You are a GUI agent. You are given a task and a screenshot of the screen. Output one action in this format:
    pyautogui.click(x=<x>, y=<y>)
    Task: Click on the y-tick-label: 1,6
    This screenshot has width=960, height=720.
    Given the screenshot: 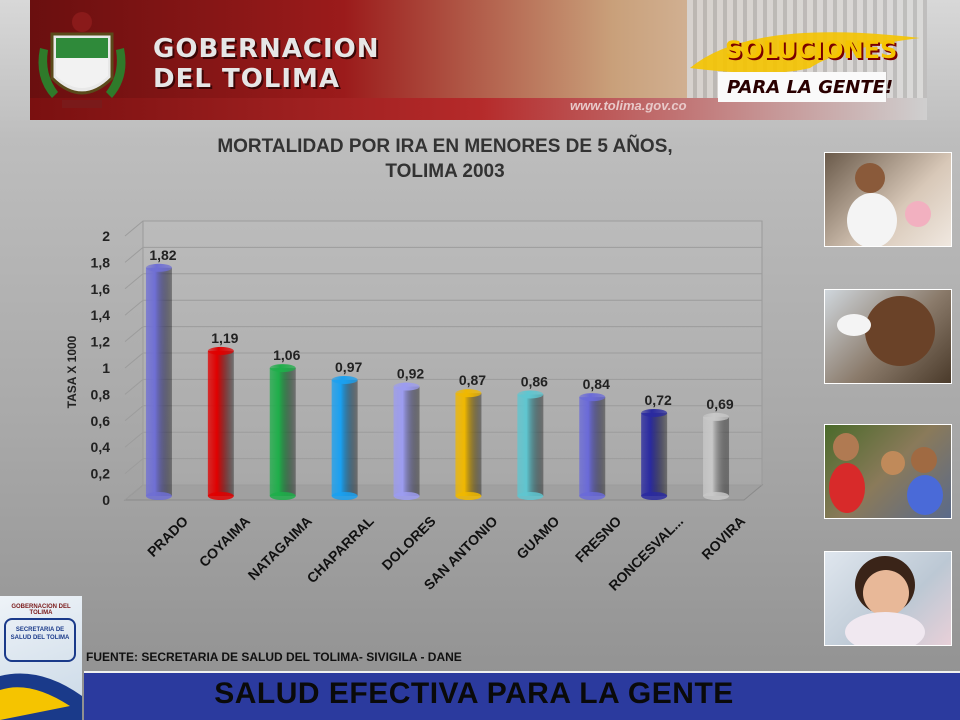 What is the action you would take?
    pyautogui.click(x=101, y=289)
    